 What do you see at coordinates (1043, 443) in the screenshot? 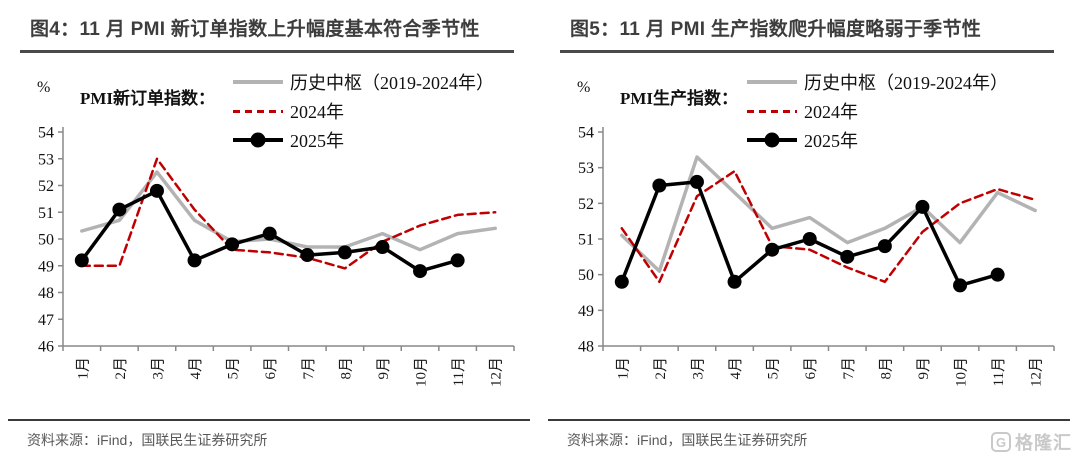
I see `watermark-brand-text: 格隆汇` at bounding box center [1043, 443].